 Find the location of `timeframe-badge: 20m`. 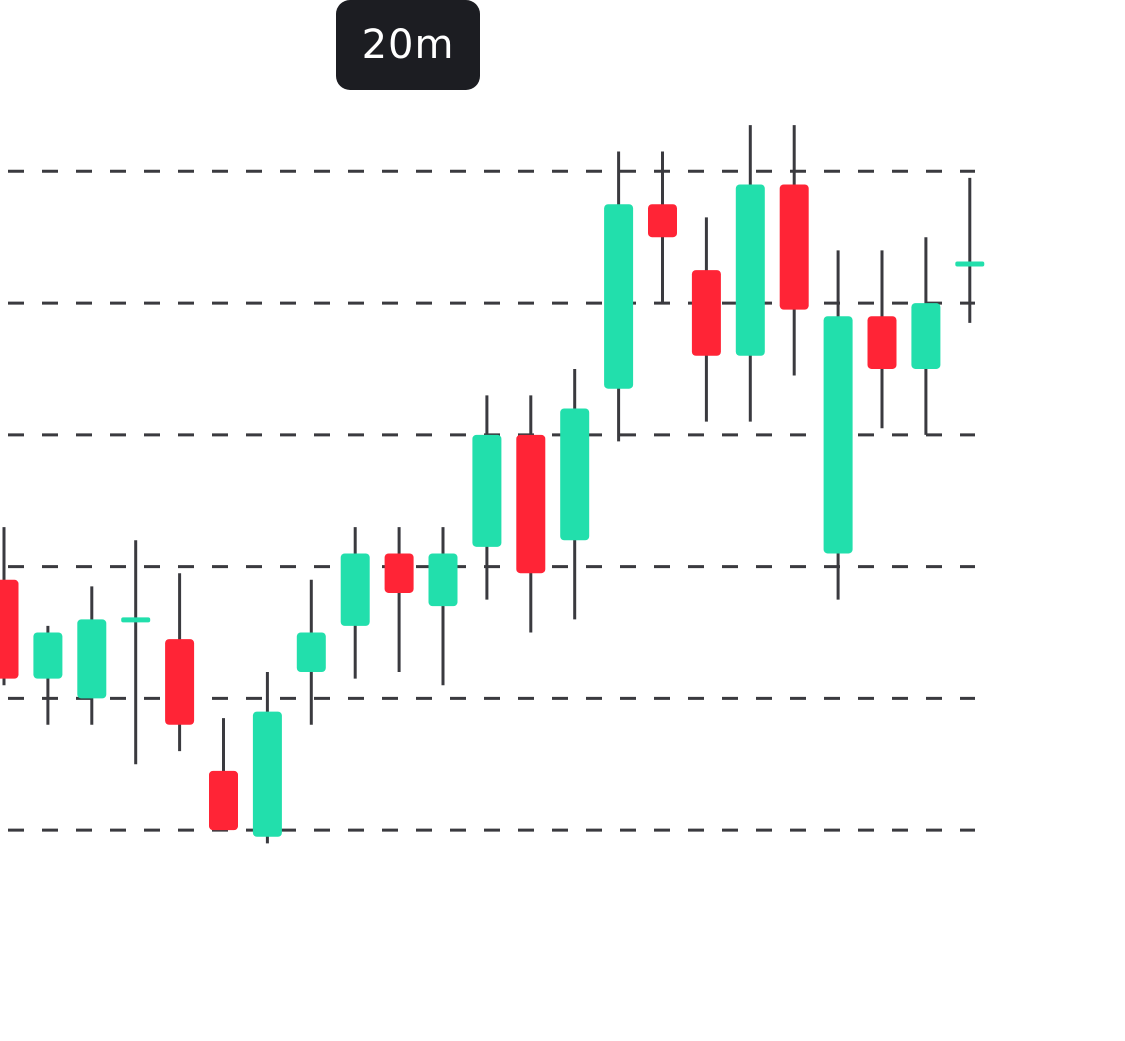

timeframe-badge: 20m is located at coordinates (408, 45).